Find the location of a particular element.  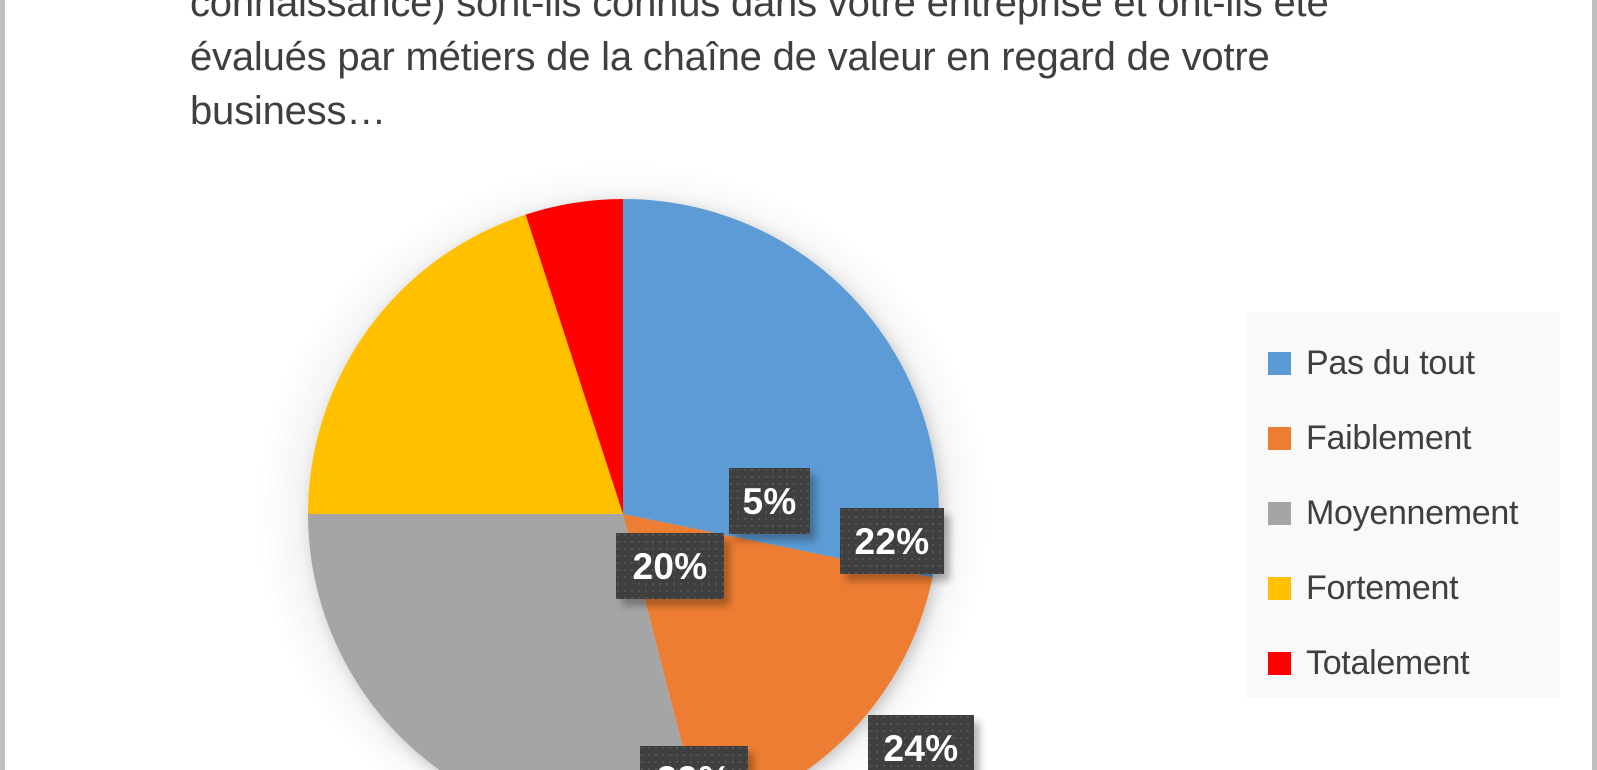

legend-item-faiblement: Faiblement is located at coordinates (1403, 438).